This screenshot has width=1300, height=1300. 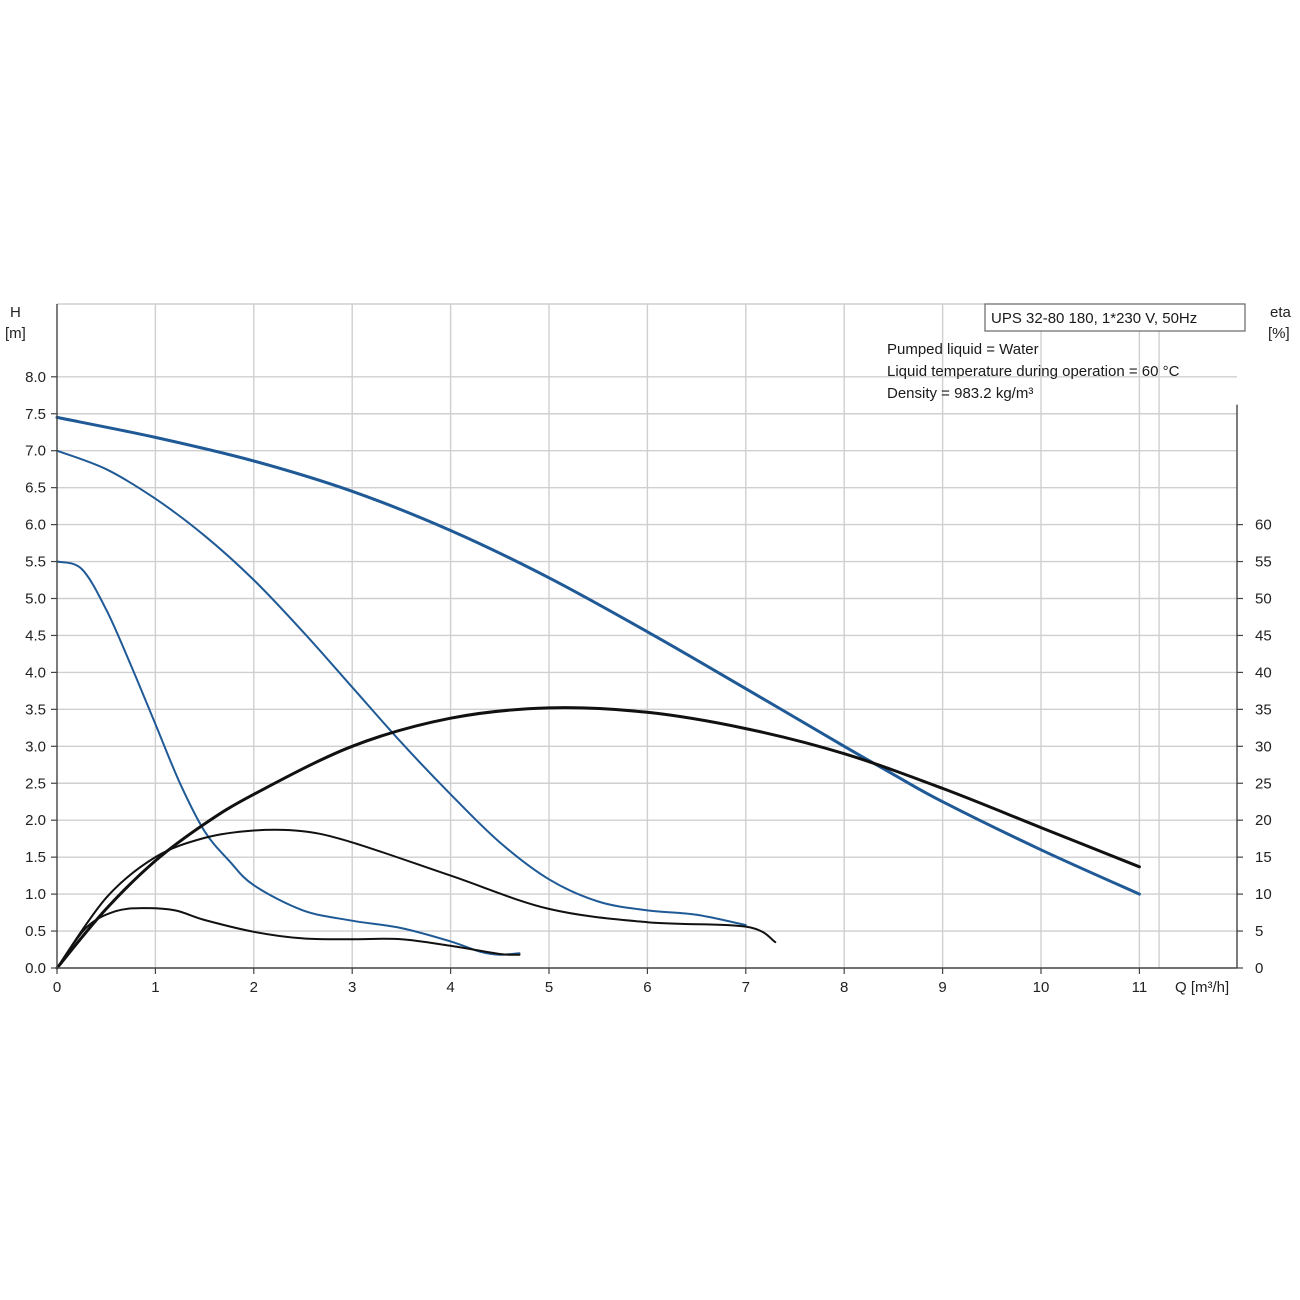 I want to click on x-axis-title: Q [m³/h], so click(x=1202, y=987).